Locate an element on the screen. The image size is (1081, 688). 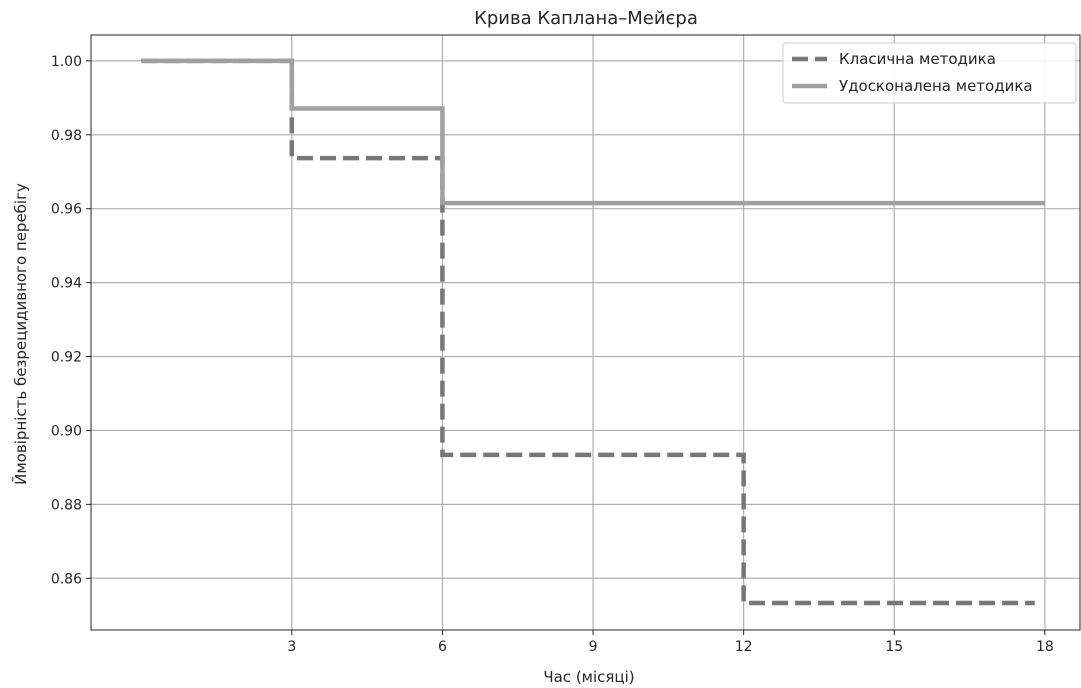
y-tick-label: 0.90 is located at coordinates (66, 431).